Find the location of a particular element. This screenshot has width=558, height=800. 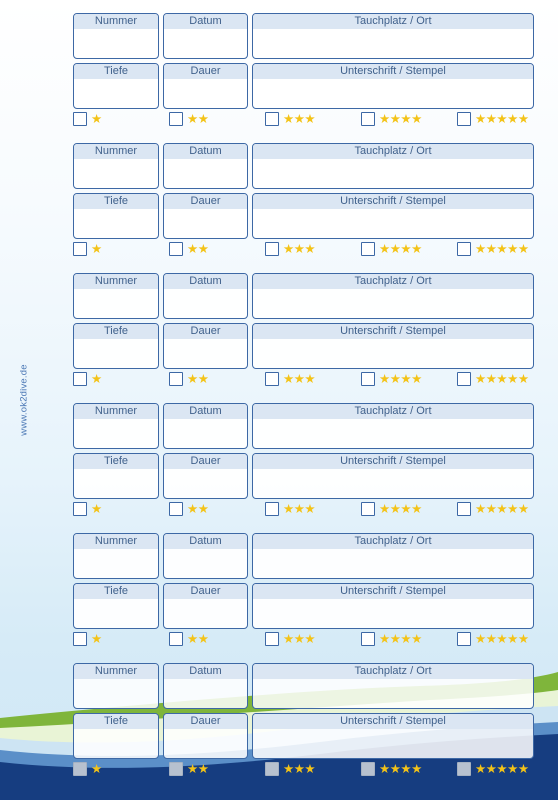

rating-option-3: ★★★ is located at coordinates (290, 249).